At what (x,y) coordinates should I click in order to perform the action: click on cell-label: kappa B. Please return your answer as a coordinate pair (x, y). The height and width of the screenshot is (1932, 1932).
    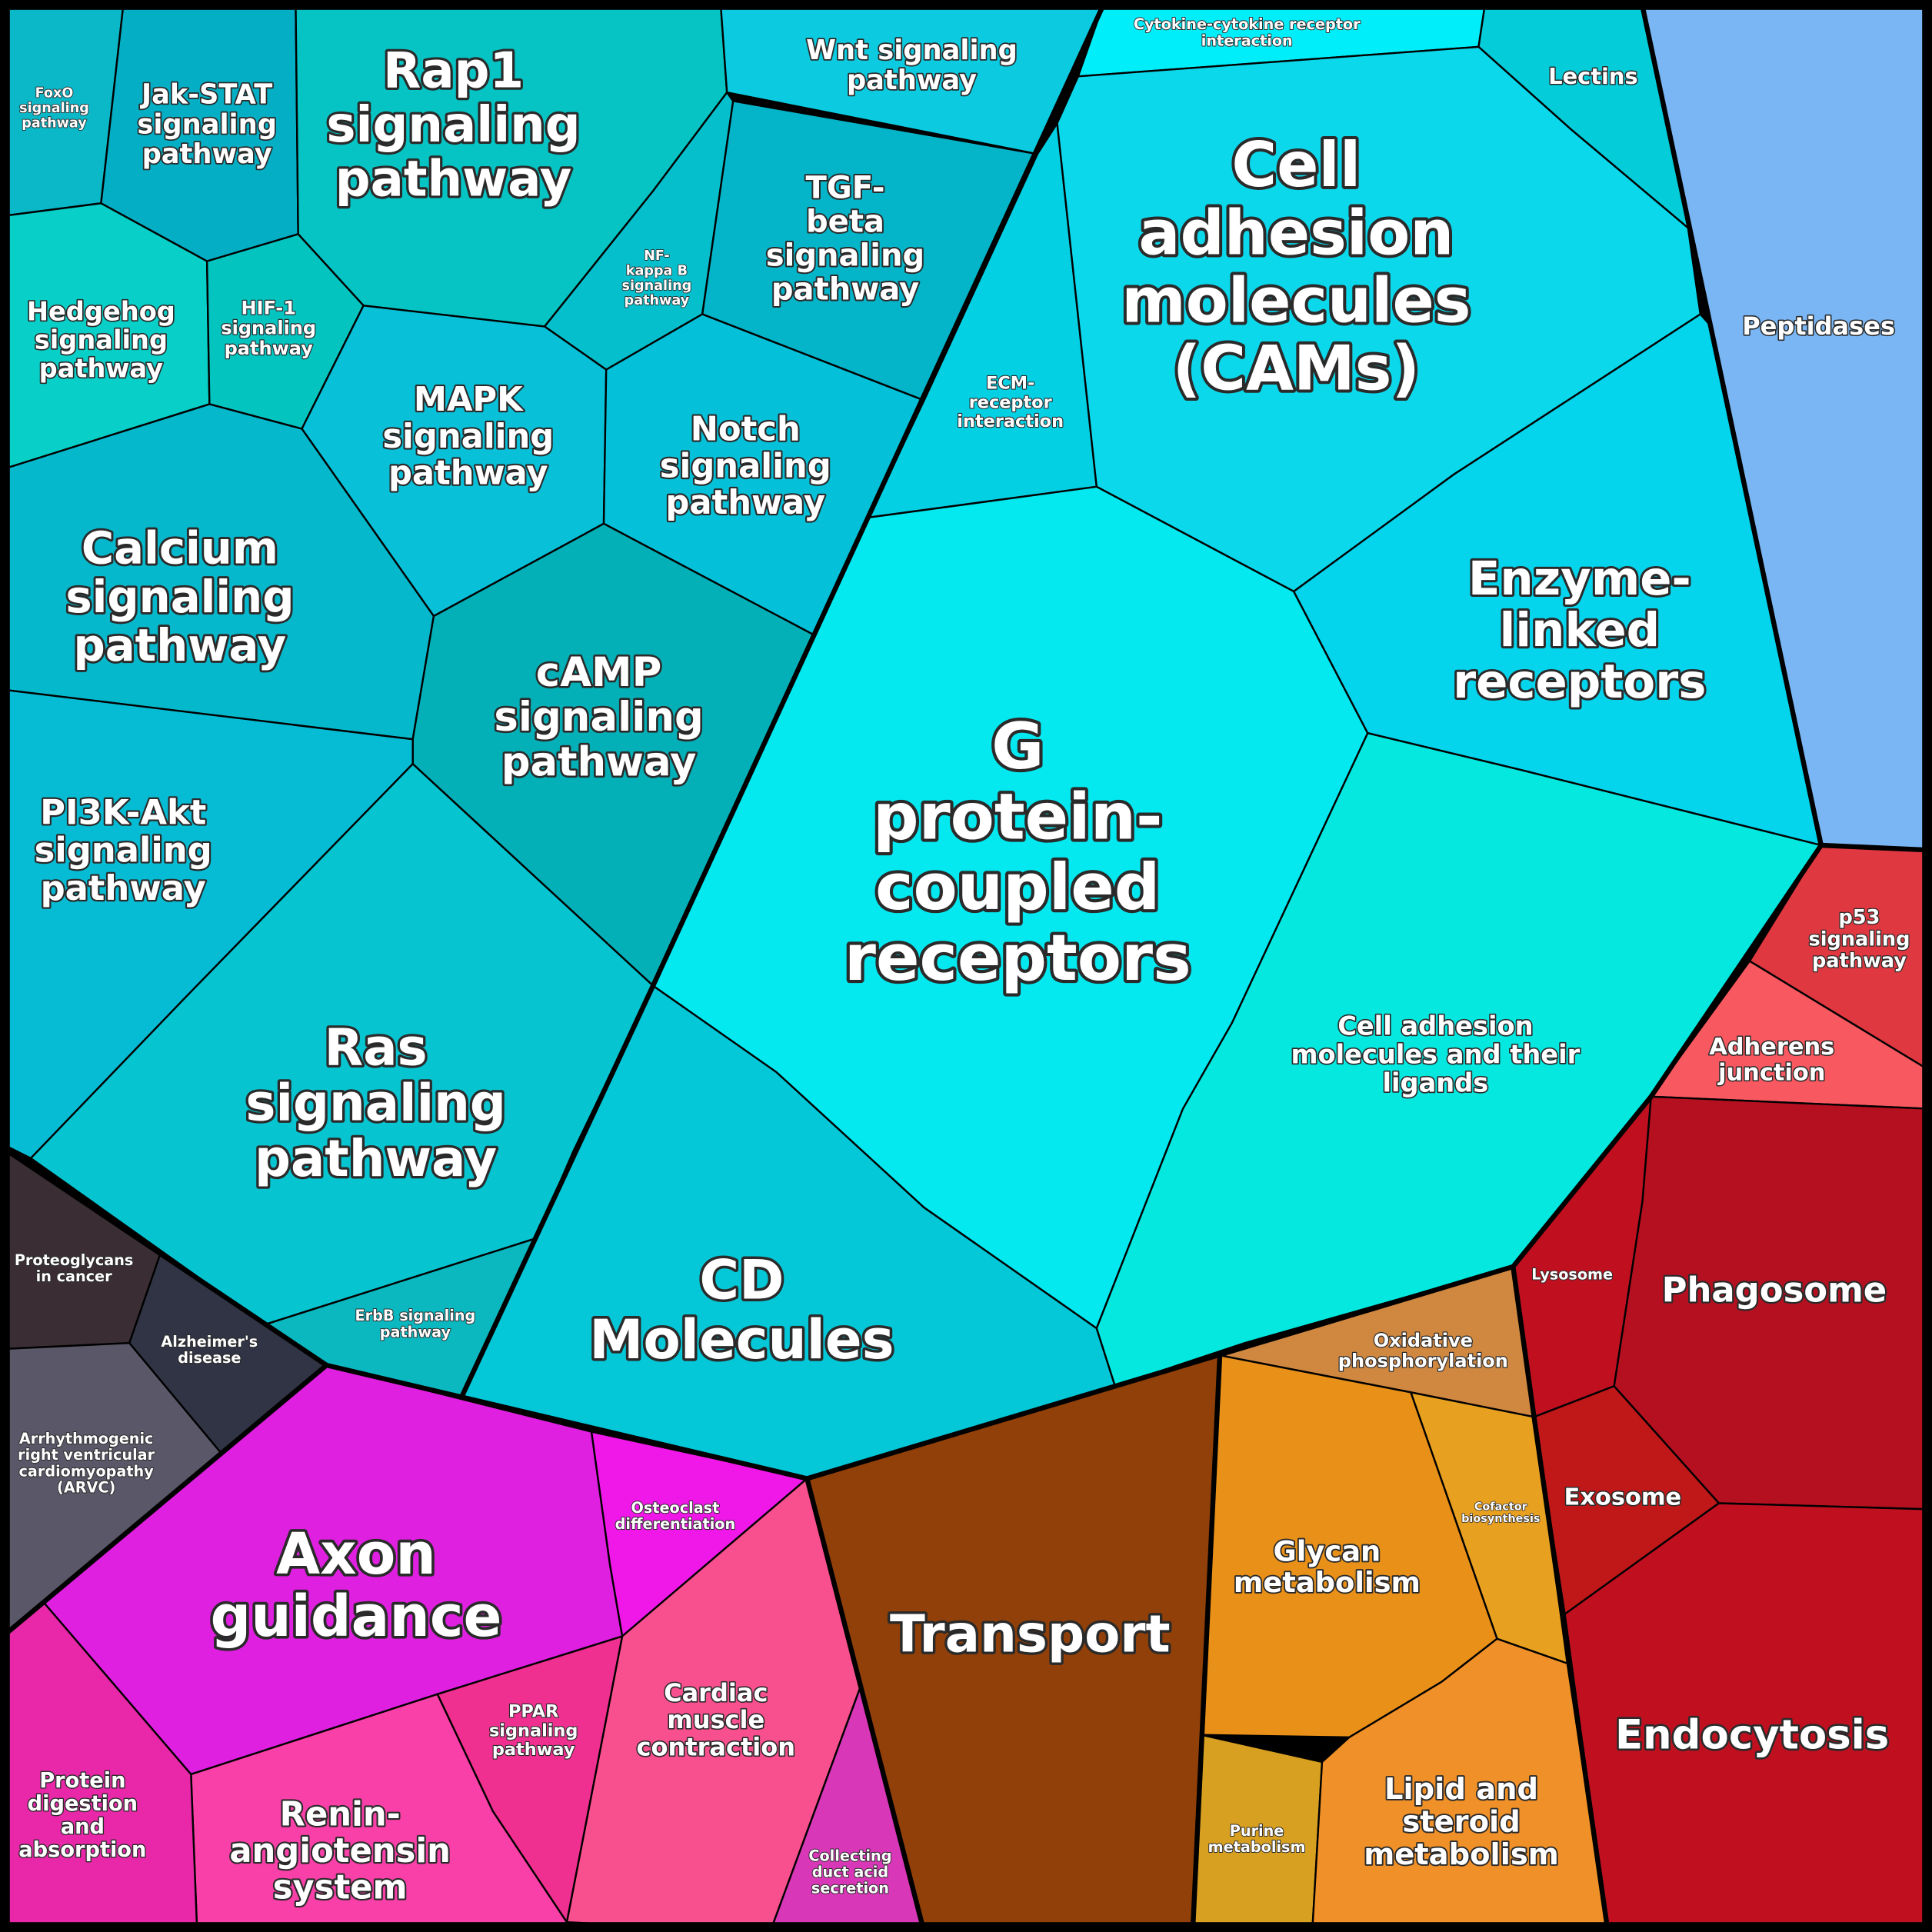
    Looking at the image, I should click on (657, 270).